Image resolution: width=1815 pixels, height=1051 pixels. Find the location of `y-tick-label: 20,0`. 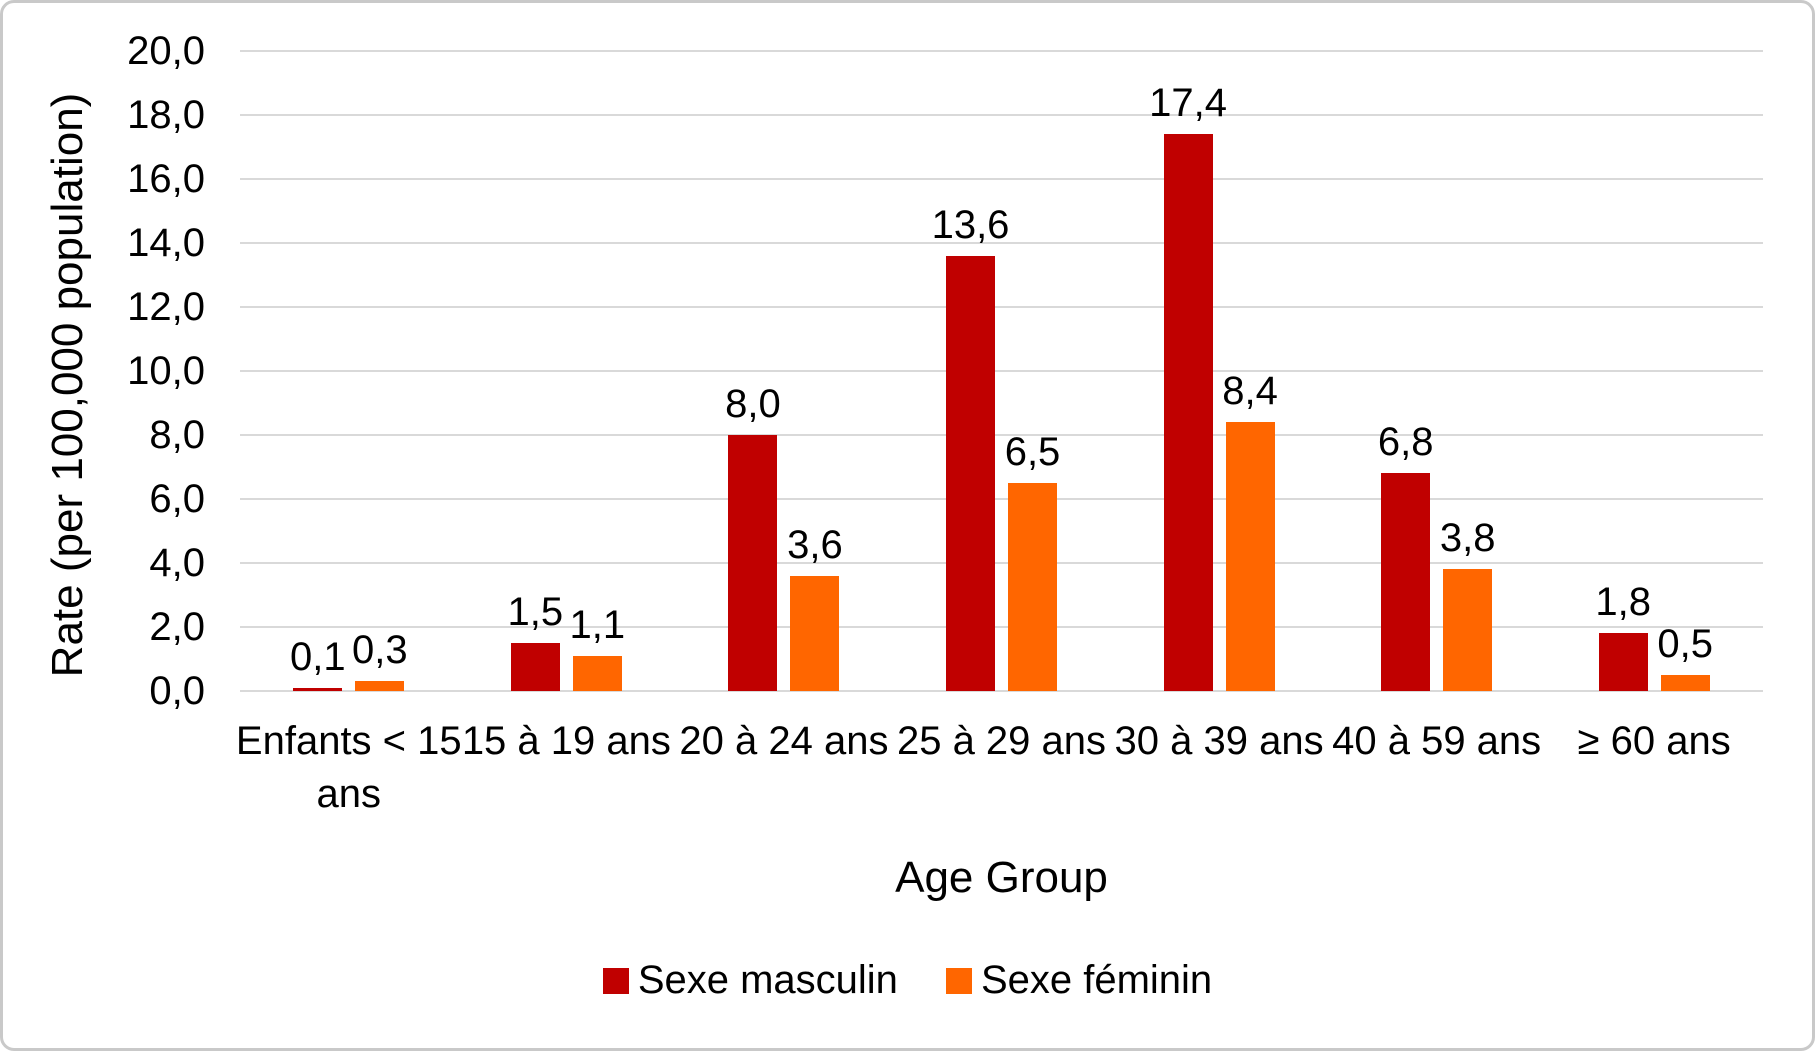

y-tick-label: 20,0 is located at coordinates (166, 51).